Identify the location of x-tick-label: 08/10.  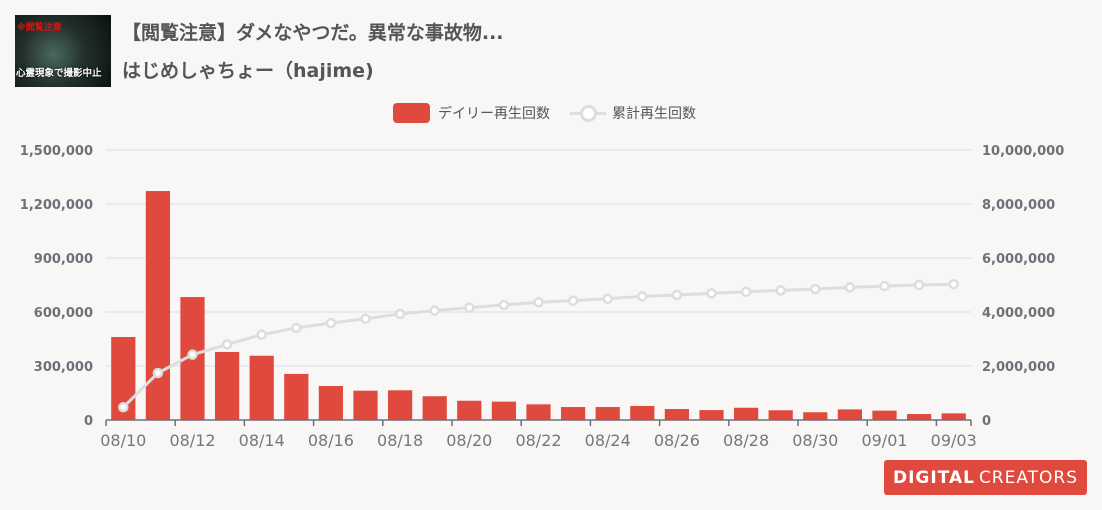
(123, 440).